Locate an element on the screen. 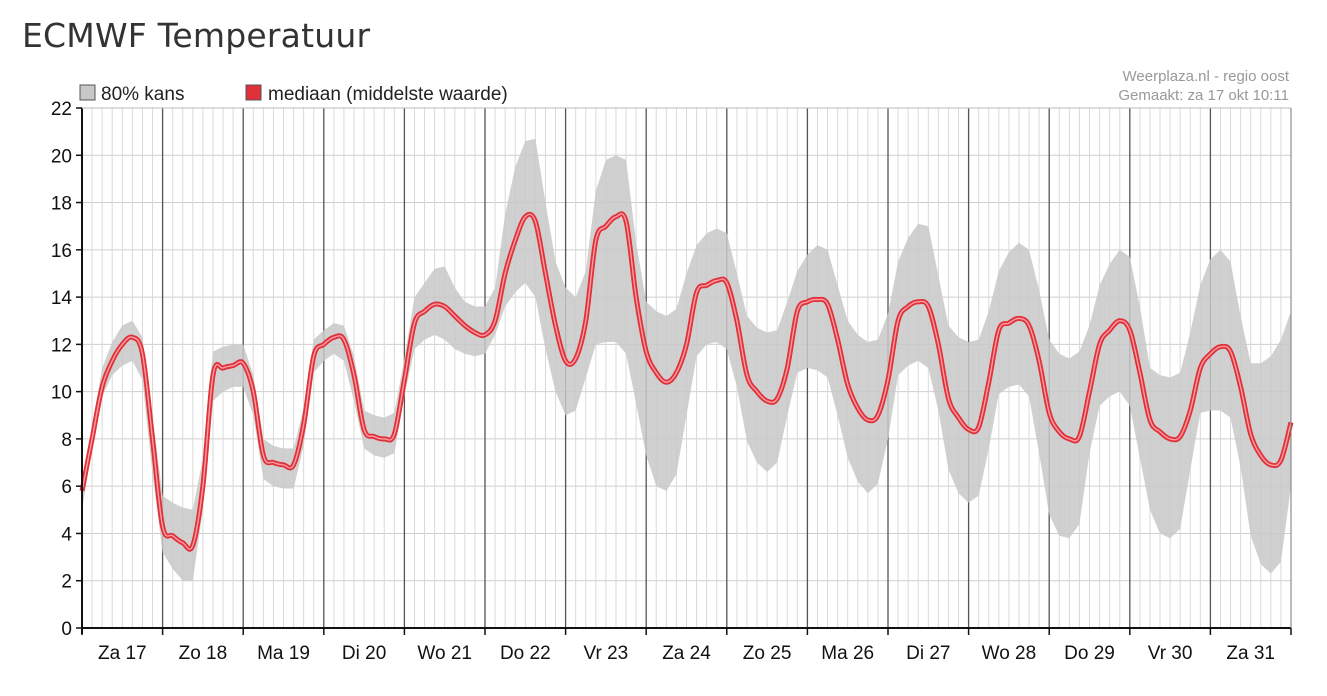 The width and height of the screenshot is (1327, 696). y-tick-label: 20 is located at coordinates (61, 156).